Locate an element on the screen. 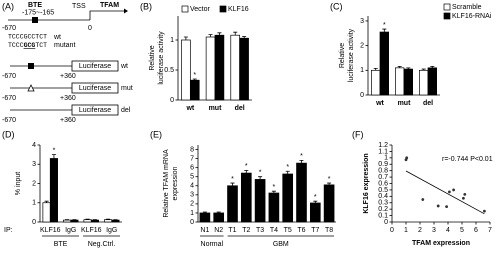 The height and width of the screenshot is (260, 500). y-tick-label: 0.3 is located at coordinates (383, 203).